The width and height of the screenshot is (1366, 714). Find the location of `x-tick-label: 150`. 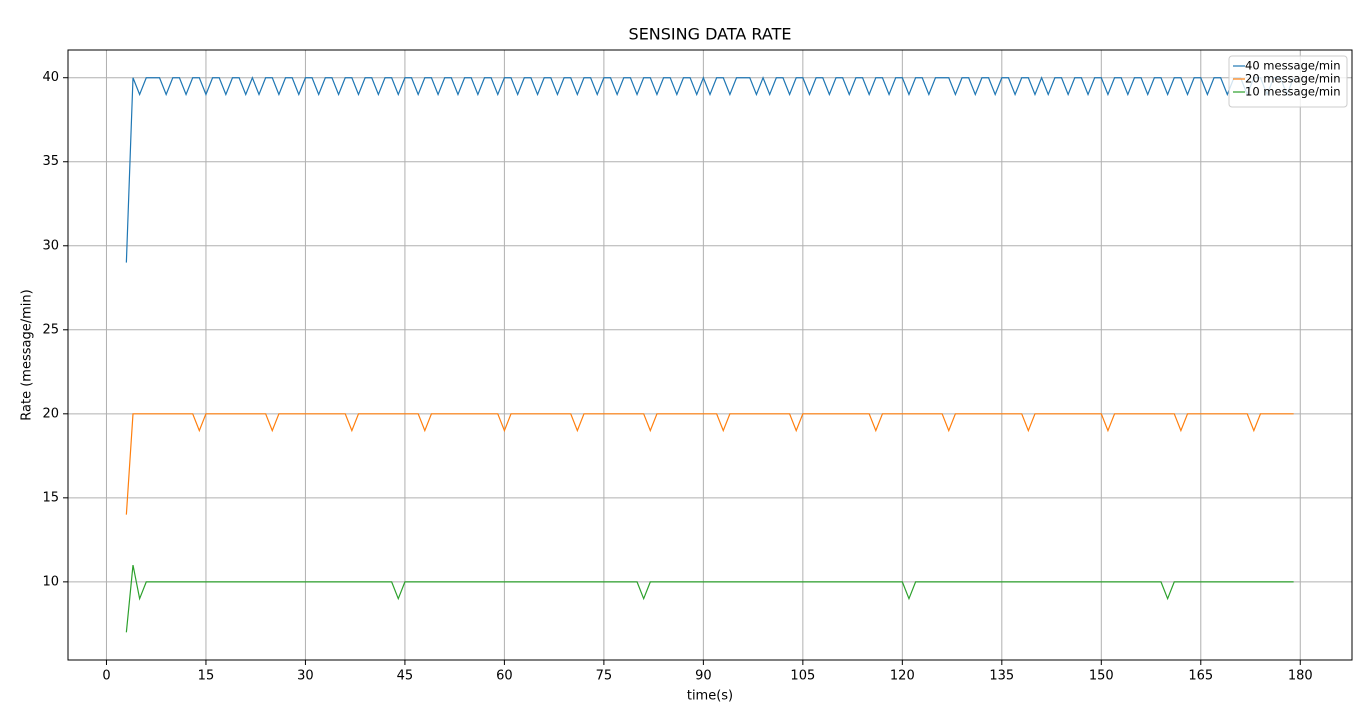

x-tick-label: 150 is located at coordinates (1101, 676).